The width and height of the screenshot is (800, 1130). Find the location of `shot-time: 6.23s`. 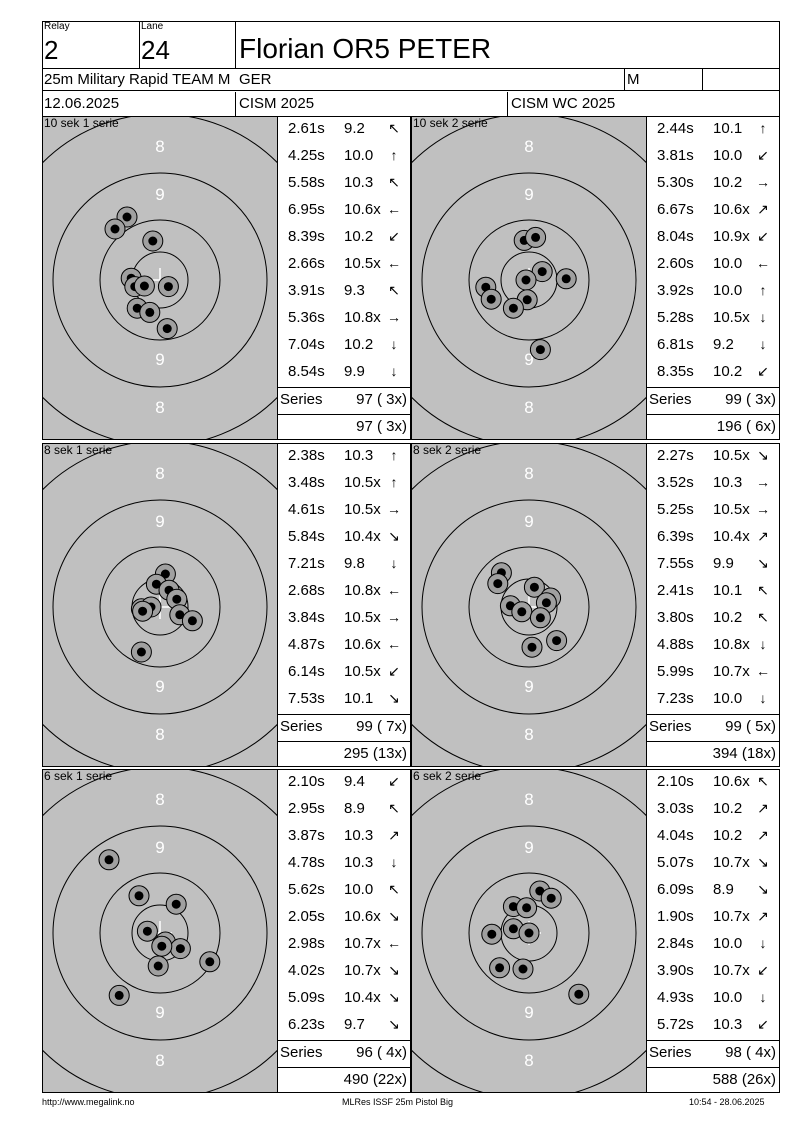

shot-time: 6.23s is located at coordinates (306, 1024).